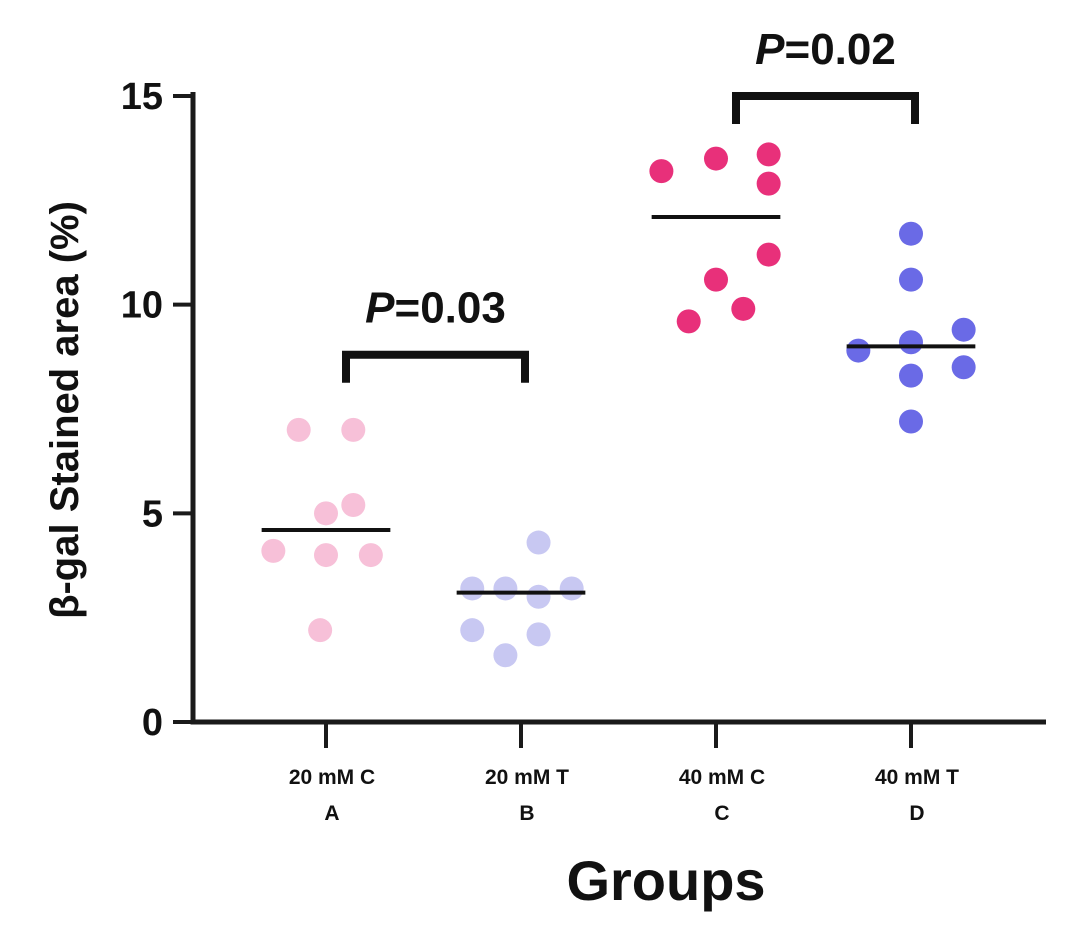 The width and height of the screenshot is (1071, 939). What do you see at coordinates (840, 49) in the screenshot?
I see `p-value: =0.02` at bounding box center [840, 49].